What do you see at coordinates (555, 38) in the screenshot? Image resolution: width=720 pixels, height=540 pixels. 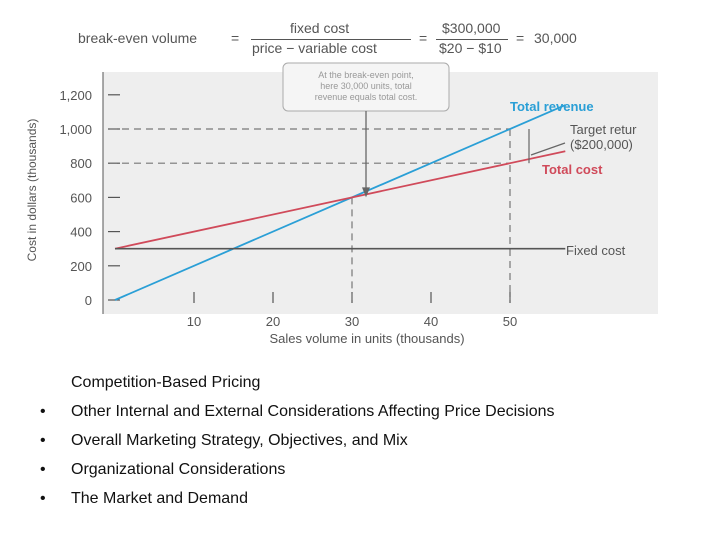 I see `formula-result: 30,000` at bounding box center [555, 38].